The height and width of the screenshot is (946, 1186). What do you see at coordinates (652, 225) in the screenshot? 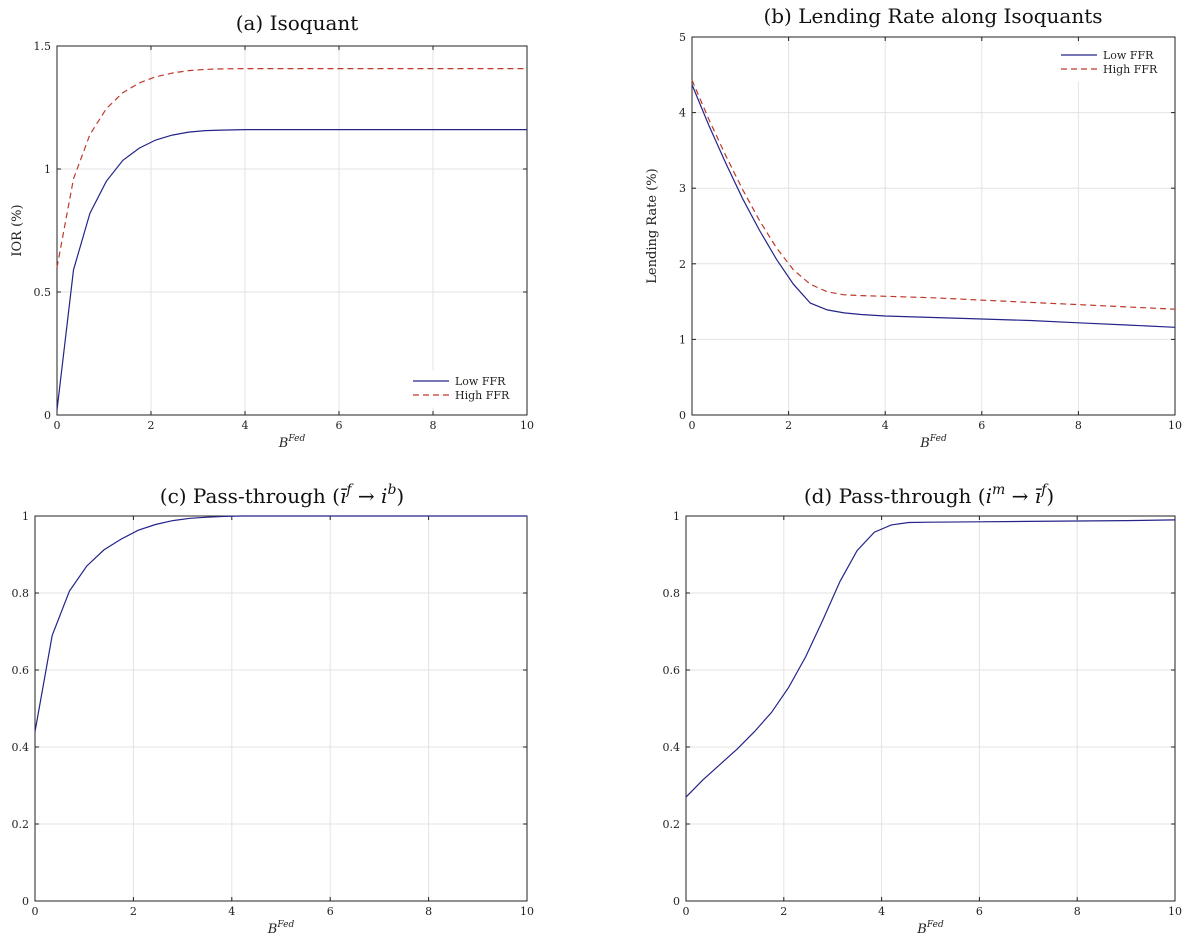
I see `y-axis-label: Lending Rate (%)` at bounding box center [652, 225].